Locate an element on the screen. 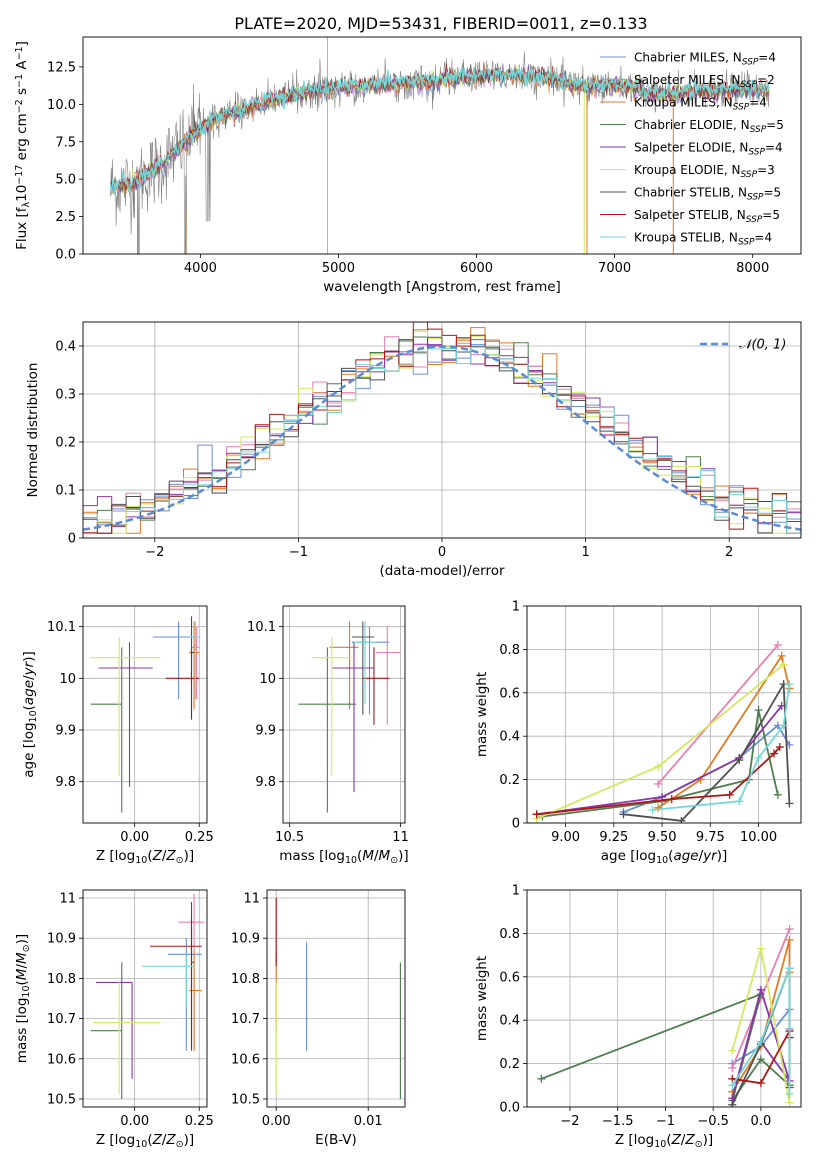 Image resolution: width=819 pixels, height=1170 pixels. label-part: E(B-V) is located at coordinates (336, 1140).